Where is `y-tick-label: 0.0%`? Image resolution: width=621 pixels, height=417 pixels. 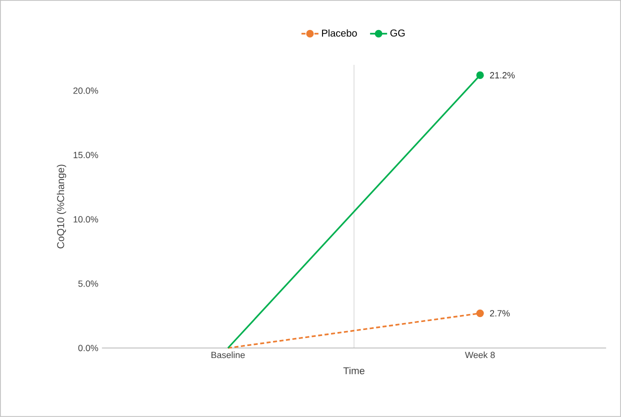
y-tick-label: 0.0% is located at coordinates (88, 348).